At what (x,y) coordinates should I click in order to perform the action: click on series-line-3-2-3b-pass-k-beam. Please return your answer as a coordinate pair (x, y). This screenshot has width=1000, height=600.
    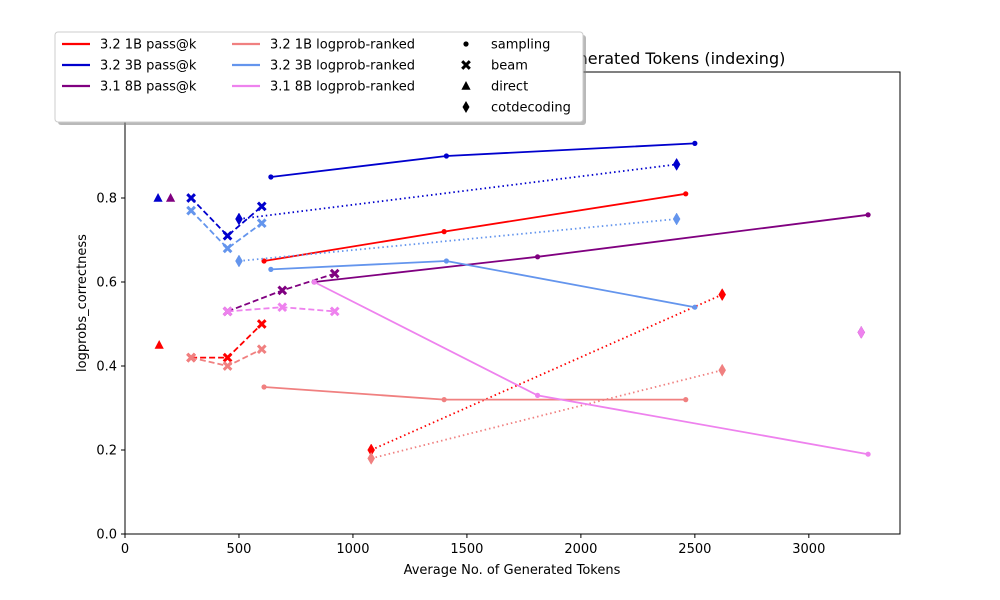
    Looking at the image, I should click on (226, 217).